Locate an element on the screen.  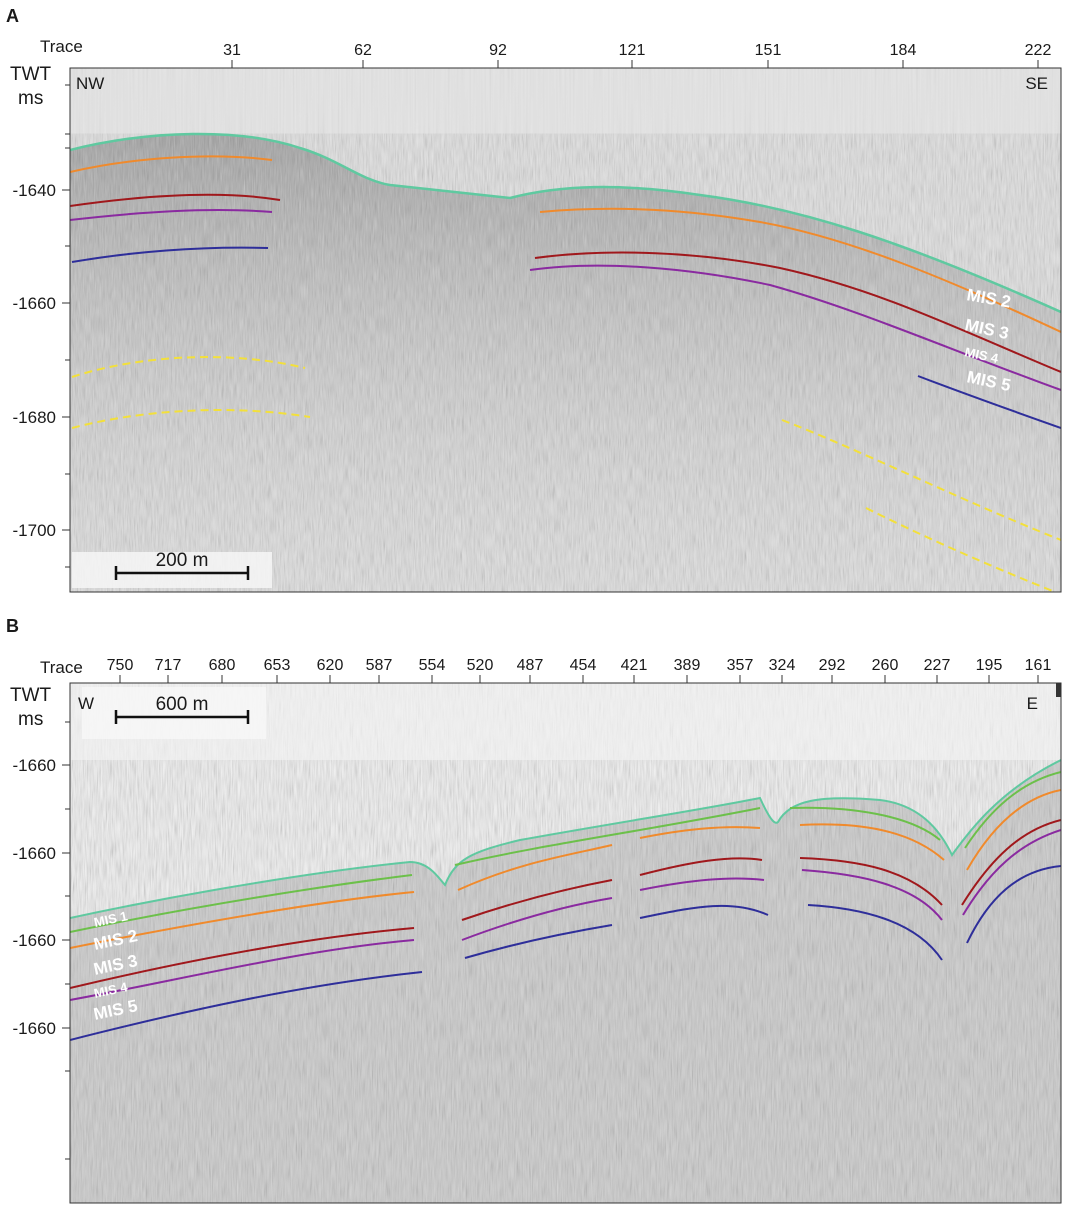
panel-a-twt-unit: ms is located at coordinates (30, 98).